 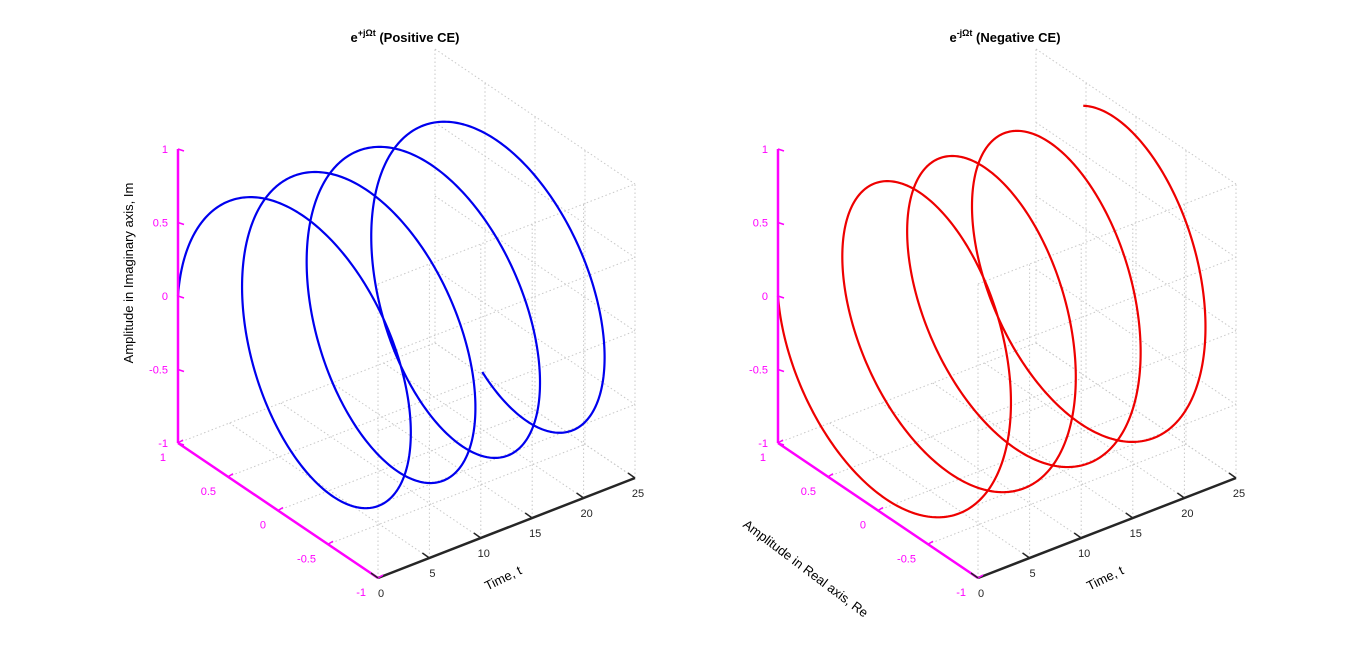 I want to click on x-tick-label-left: 0, so click(x=263, y=526).